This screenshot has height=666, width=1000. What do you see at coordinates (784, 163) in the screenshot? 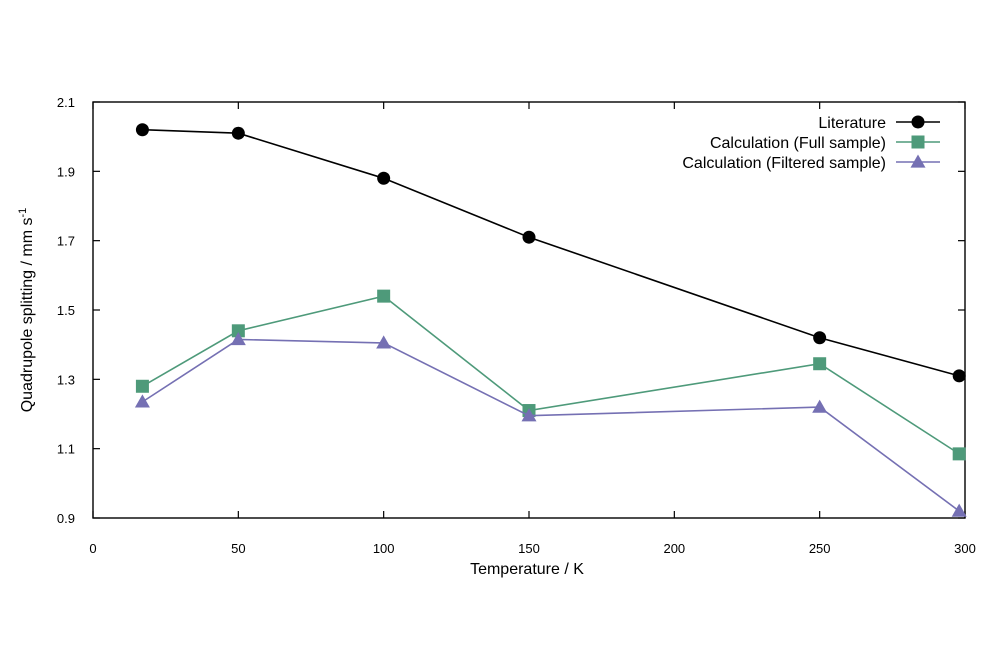
I see `legend-label: Calculation (Filtered sample)` at bounding box center [784, 163].